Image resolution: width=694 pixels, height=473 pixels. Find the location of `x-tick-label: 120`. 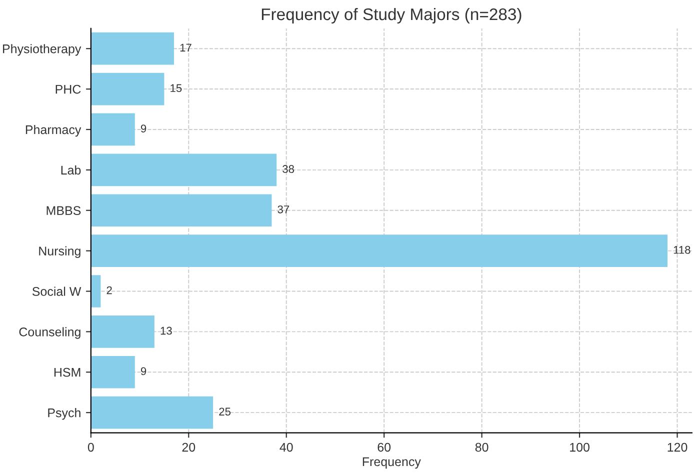

x-tick-label: 120 is located at coordinates (678, 447).